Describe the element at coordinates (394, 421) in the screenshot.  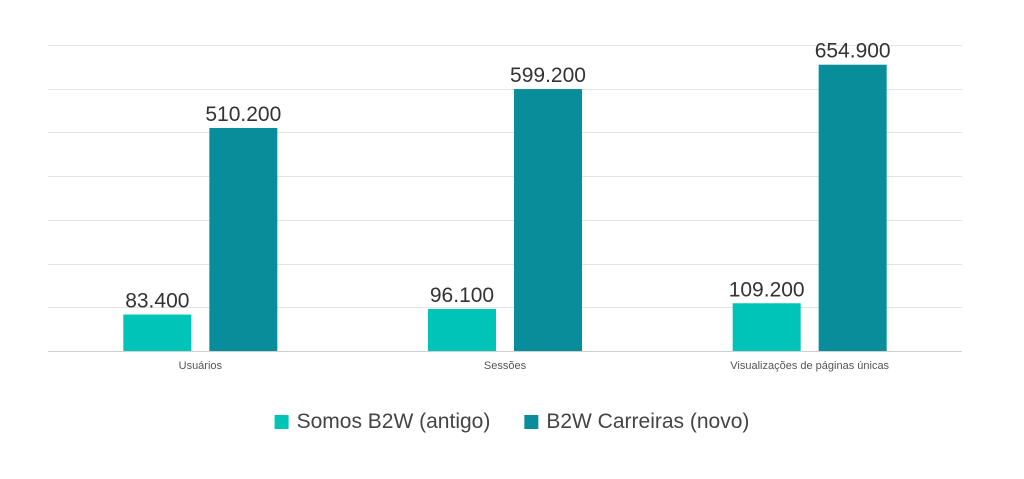
I see `legend-label: Somos B2W (antigo)` at that location.